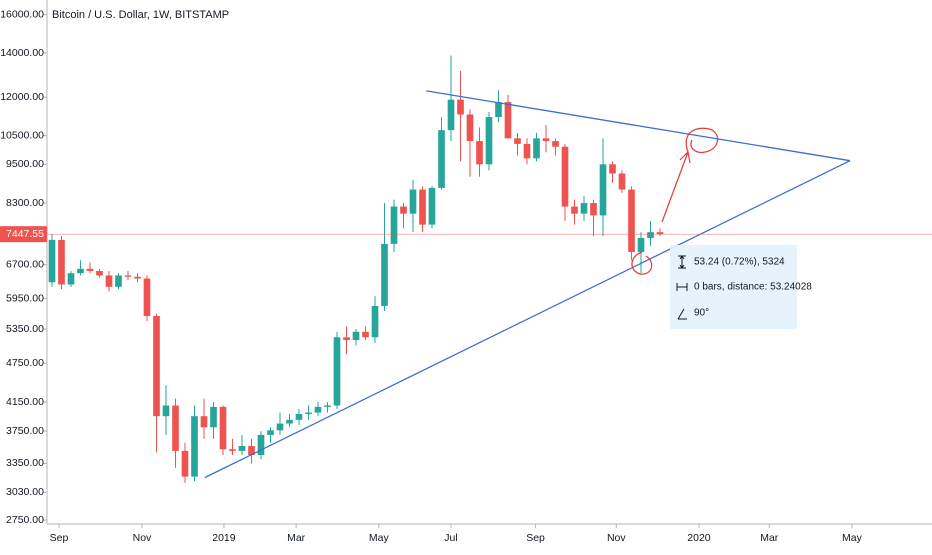 This screenshot has width=932, height=555. I want to click on y-tick-label: 6700.00, so click(25, 264).